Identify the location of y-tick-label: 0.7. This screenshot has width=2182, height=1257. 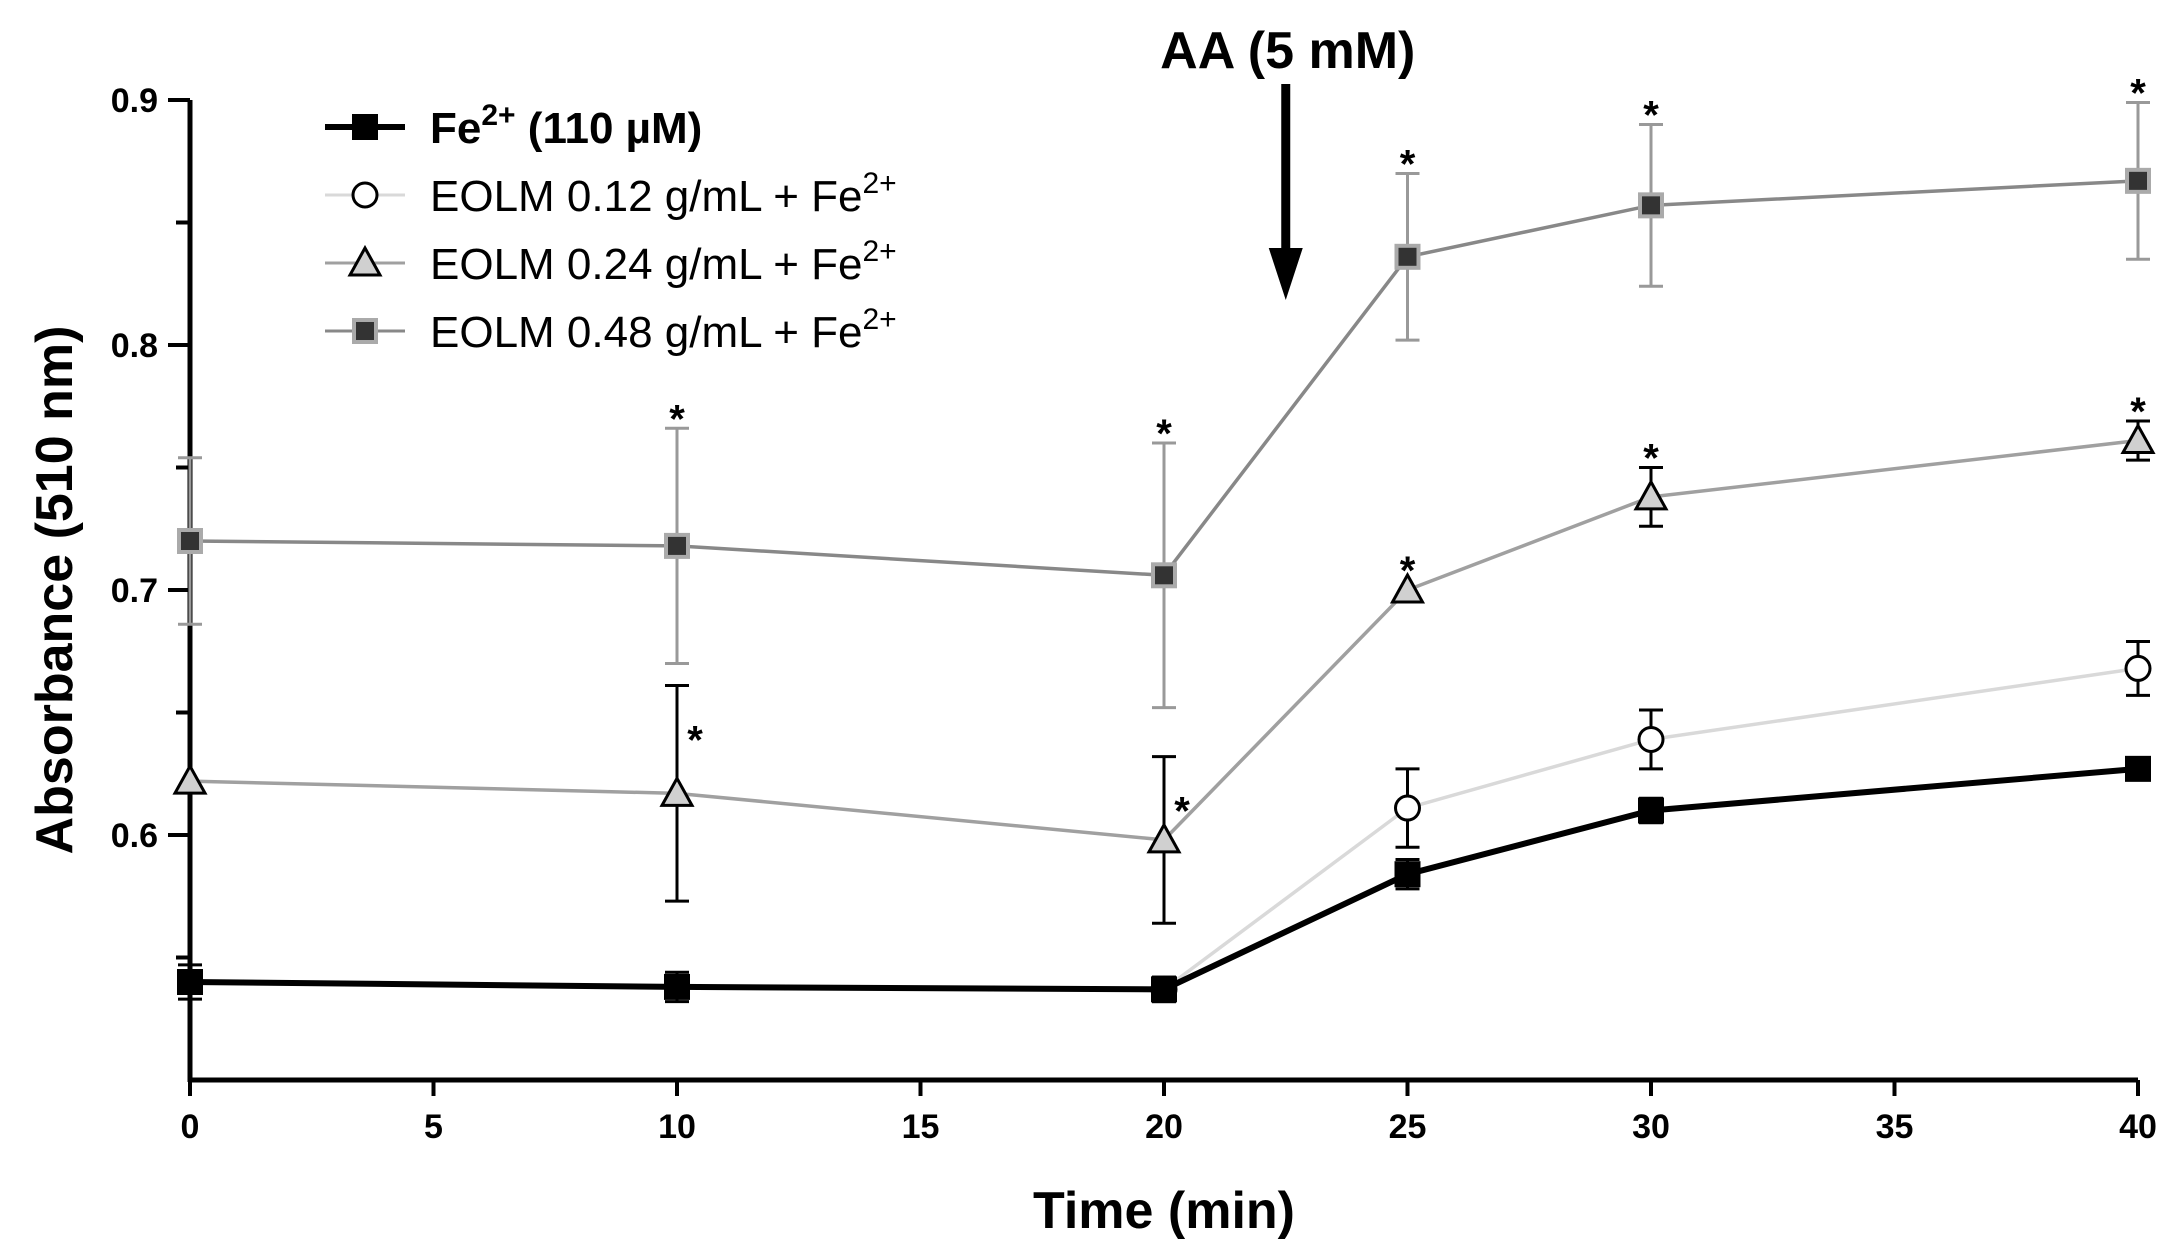
(134, 591).